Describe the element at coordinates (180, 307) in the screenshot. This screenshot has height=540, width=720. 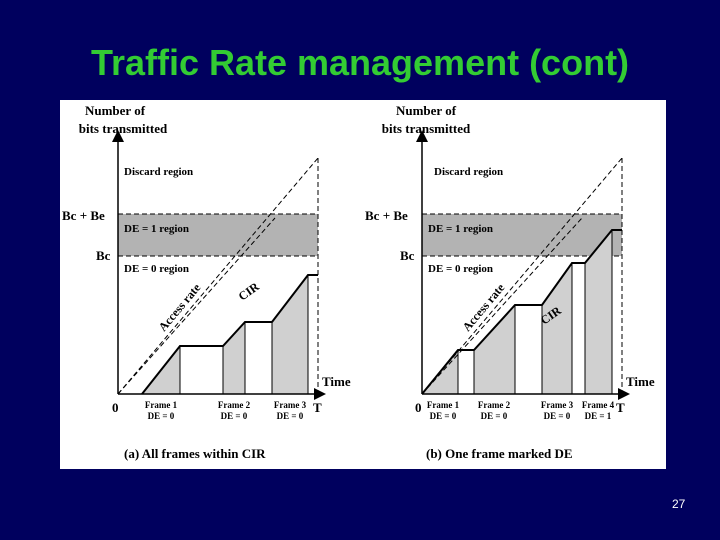
I see `access-rate-label: Access rate` at that location.